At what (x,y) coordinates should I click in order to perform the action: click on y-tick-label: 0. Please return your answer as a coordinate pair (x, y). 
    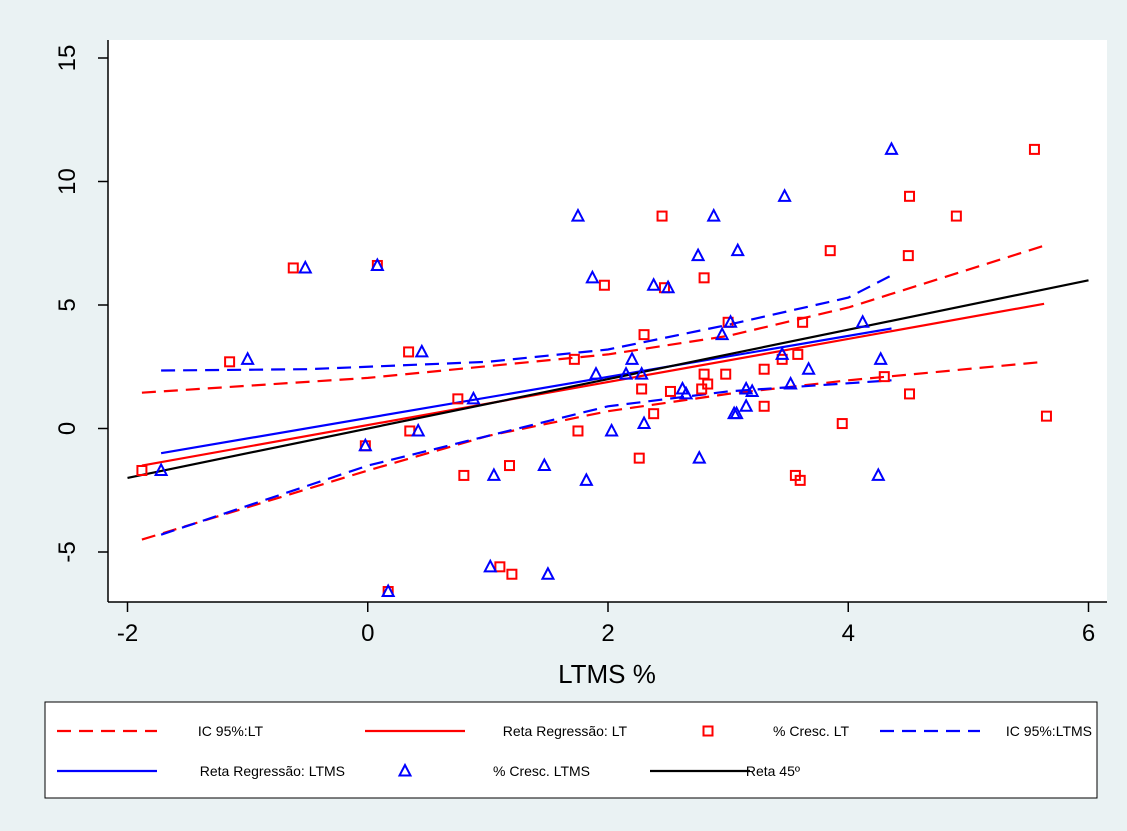
    Looking at the image, I should click on (67, 428).